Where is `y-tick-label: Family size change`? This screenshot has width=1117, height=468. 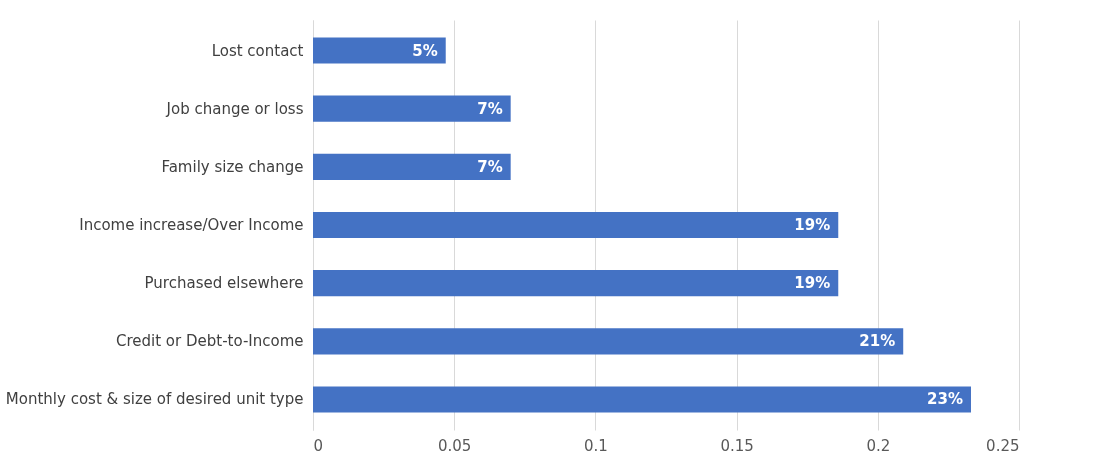
y-tick-label: Family size change is located at coordinates (232, 166).